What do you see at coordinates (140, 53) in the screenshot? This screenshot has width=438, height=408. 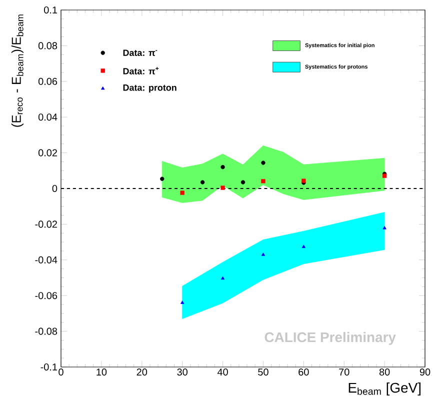 I see `legend-label: Data: π$^{-}$` at bounding box center [140, 53].